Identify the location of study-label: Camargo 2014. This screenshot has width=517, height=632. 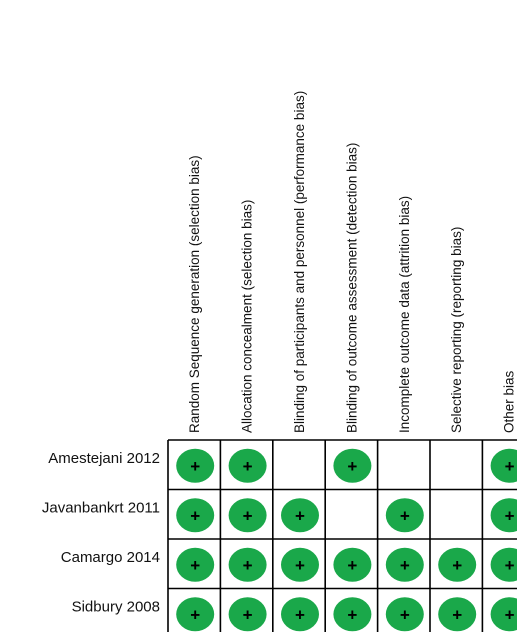
(110, 557).